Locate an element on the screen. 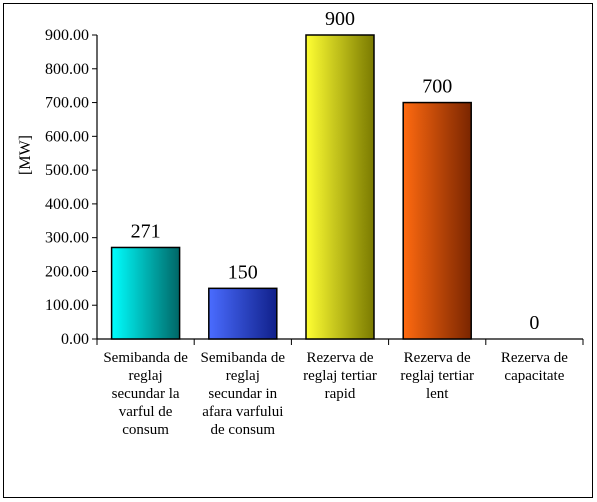 Image resolution: width=597 pixels, height=502 pixels. x-category-label: afara varfului is located at coordinates (242, 412).